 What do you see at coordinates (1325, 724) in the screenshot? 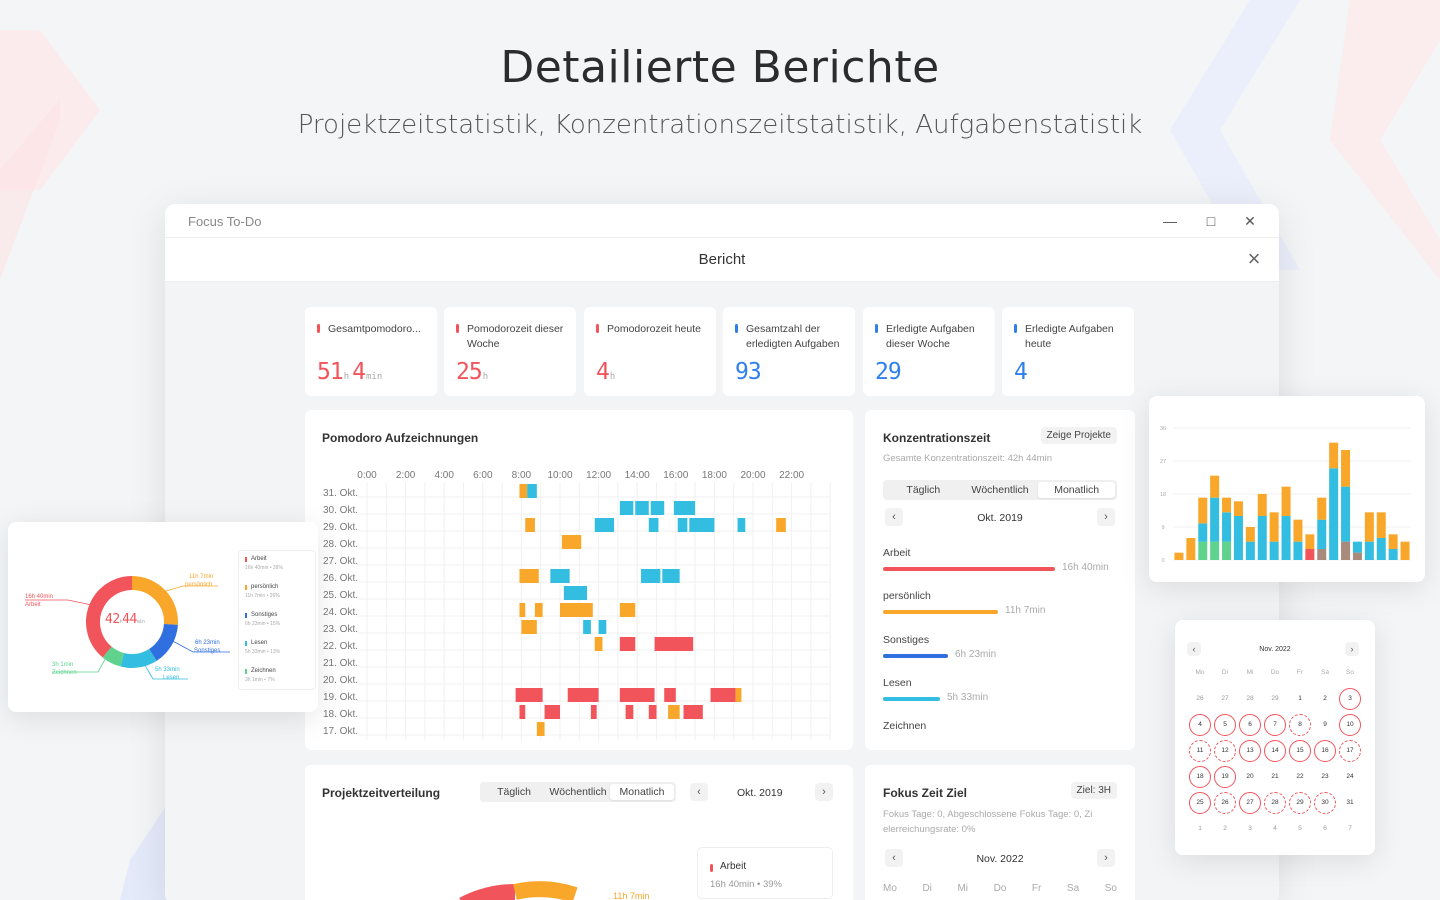
I see `calendar-day: 9` at bounding box center [1325, 724].